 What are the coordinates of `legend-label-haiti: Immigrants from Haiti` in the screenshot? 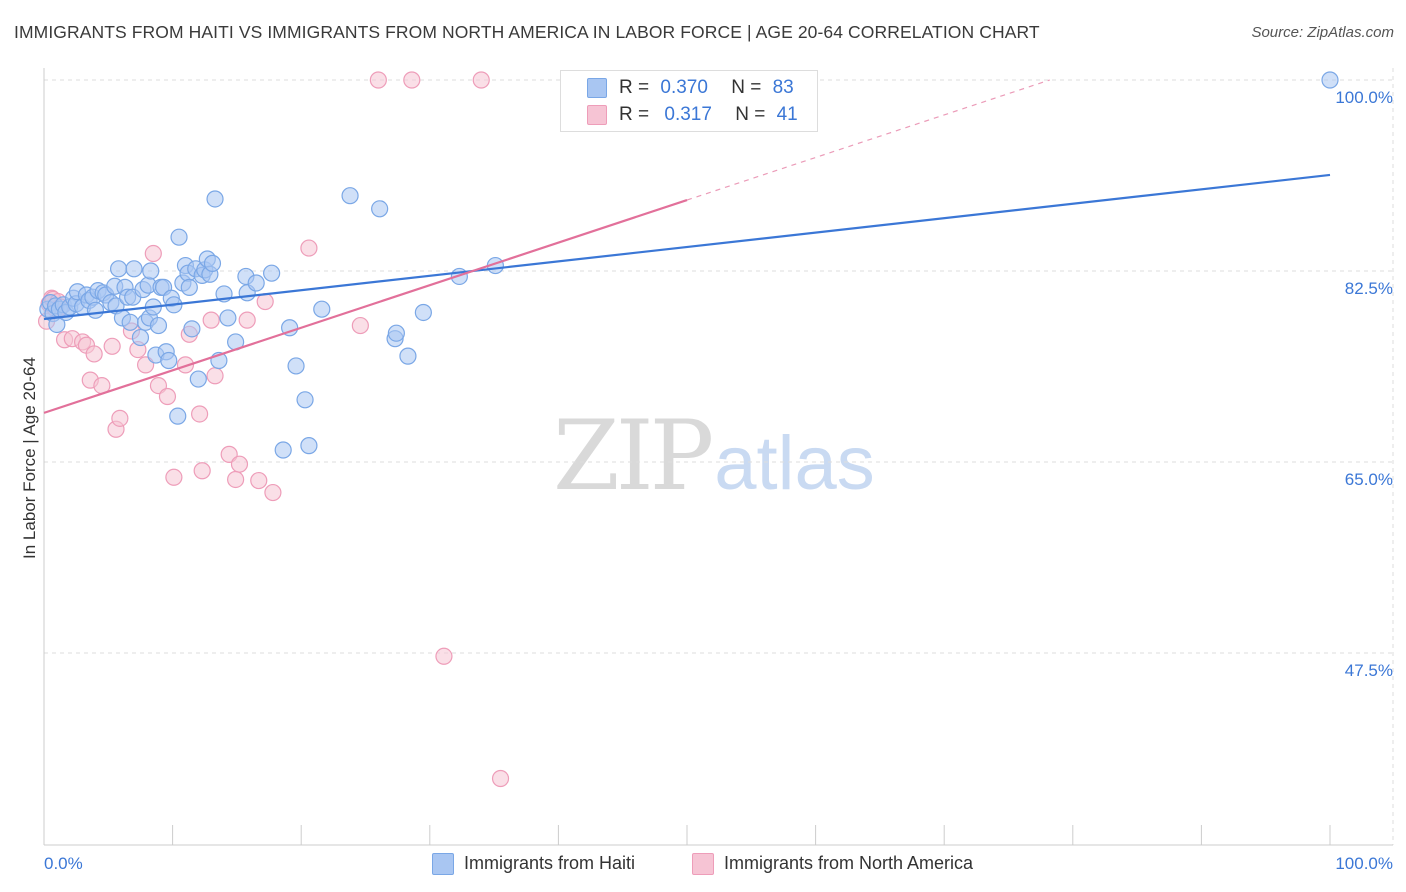 It's located at (550, 863).